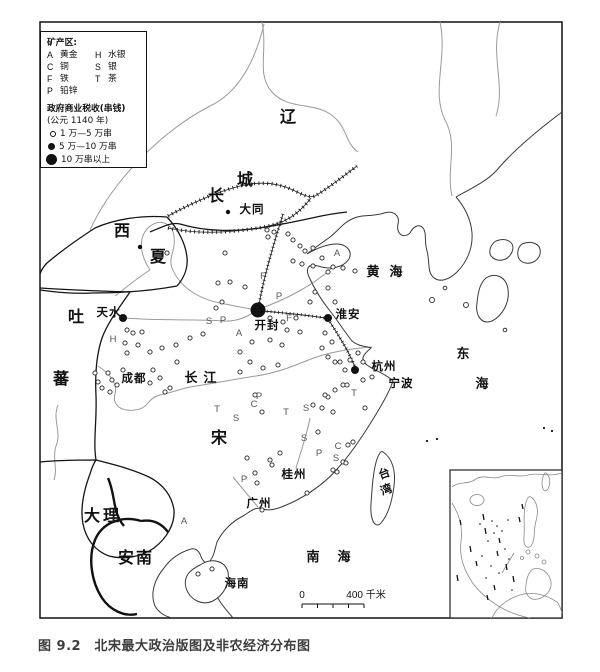 This screenshot has height=672, width=600. What do you see at coordinates (289, 318) in the screenshot?
I see `mineral-marker-F: F` at bounding box center [289, 318].